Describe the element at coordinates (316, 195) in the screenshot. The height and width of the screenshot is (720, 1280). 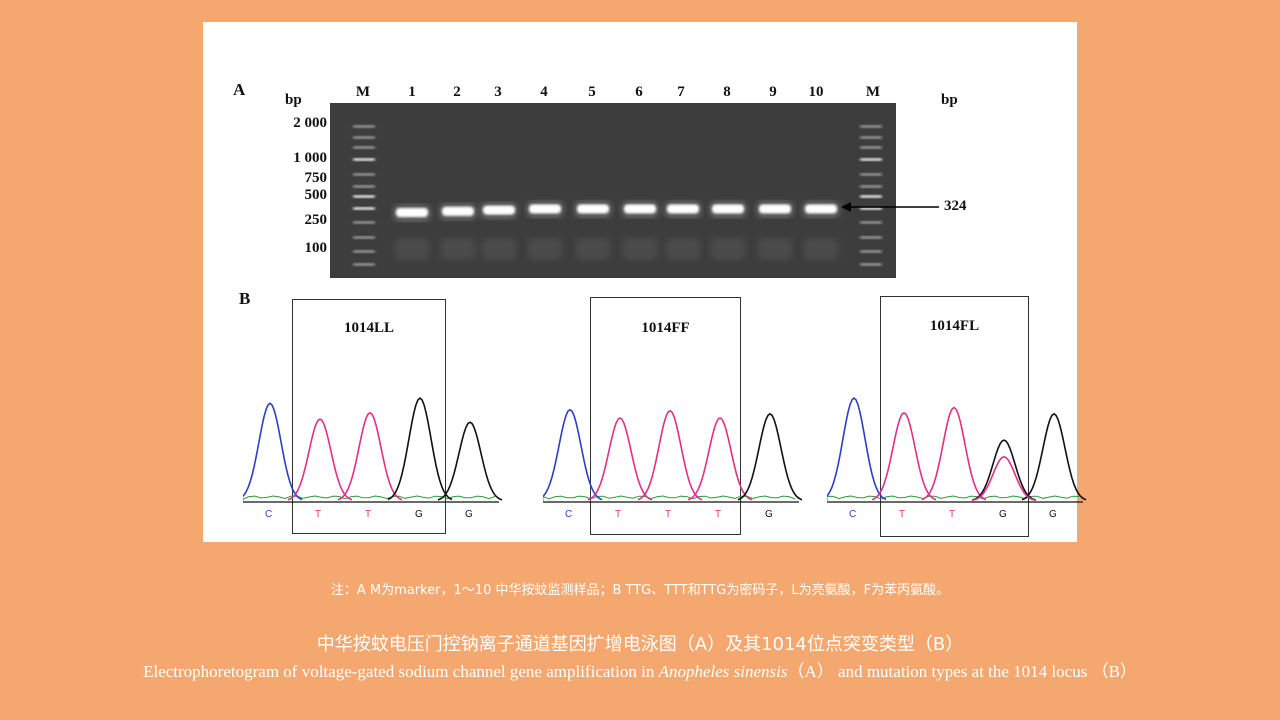
I see `size-label: 500` at that location.